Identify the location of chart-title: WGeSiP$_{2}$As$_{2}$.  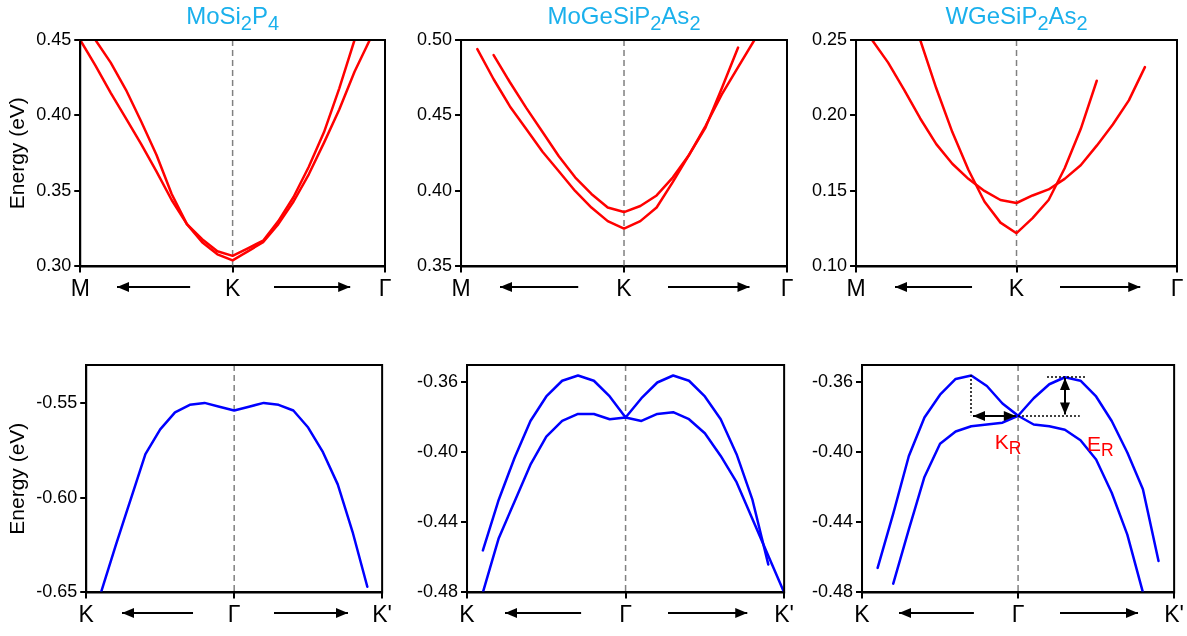
(1016, 19).